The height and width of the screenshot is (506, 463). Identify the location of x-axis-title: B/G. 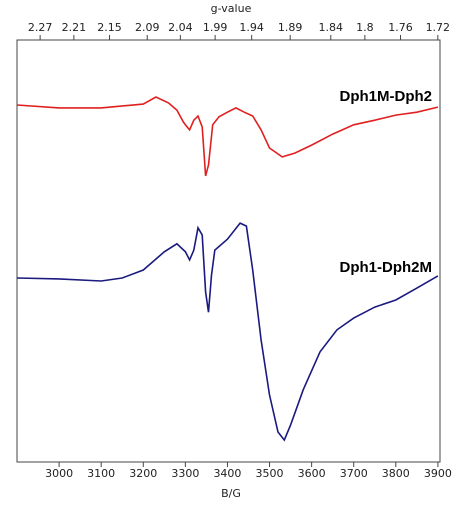
(231, 493).